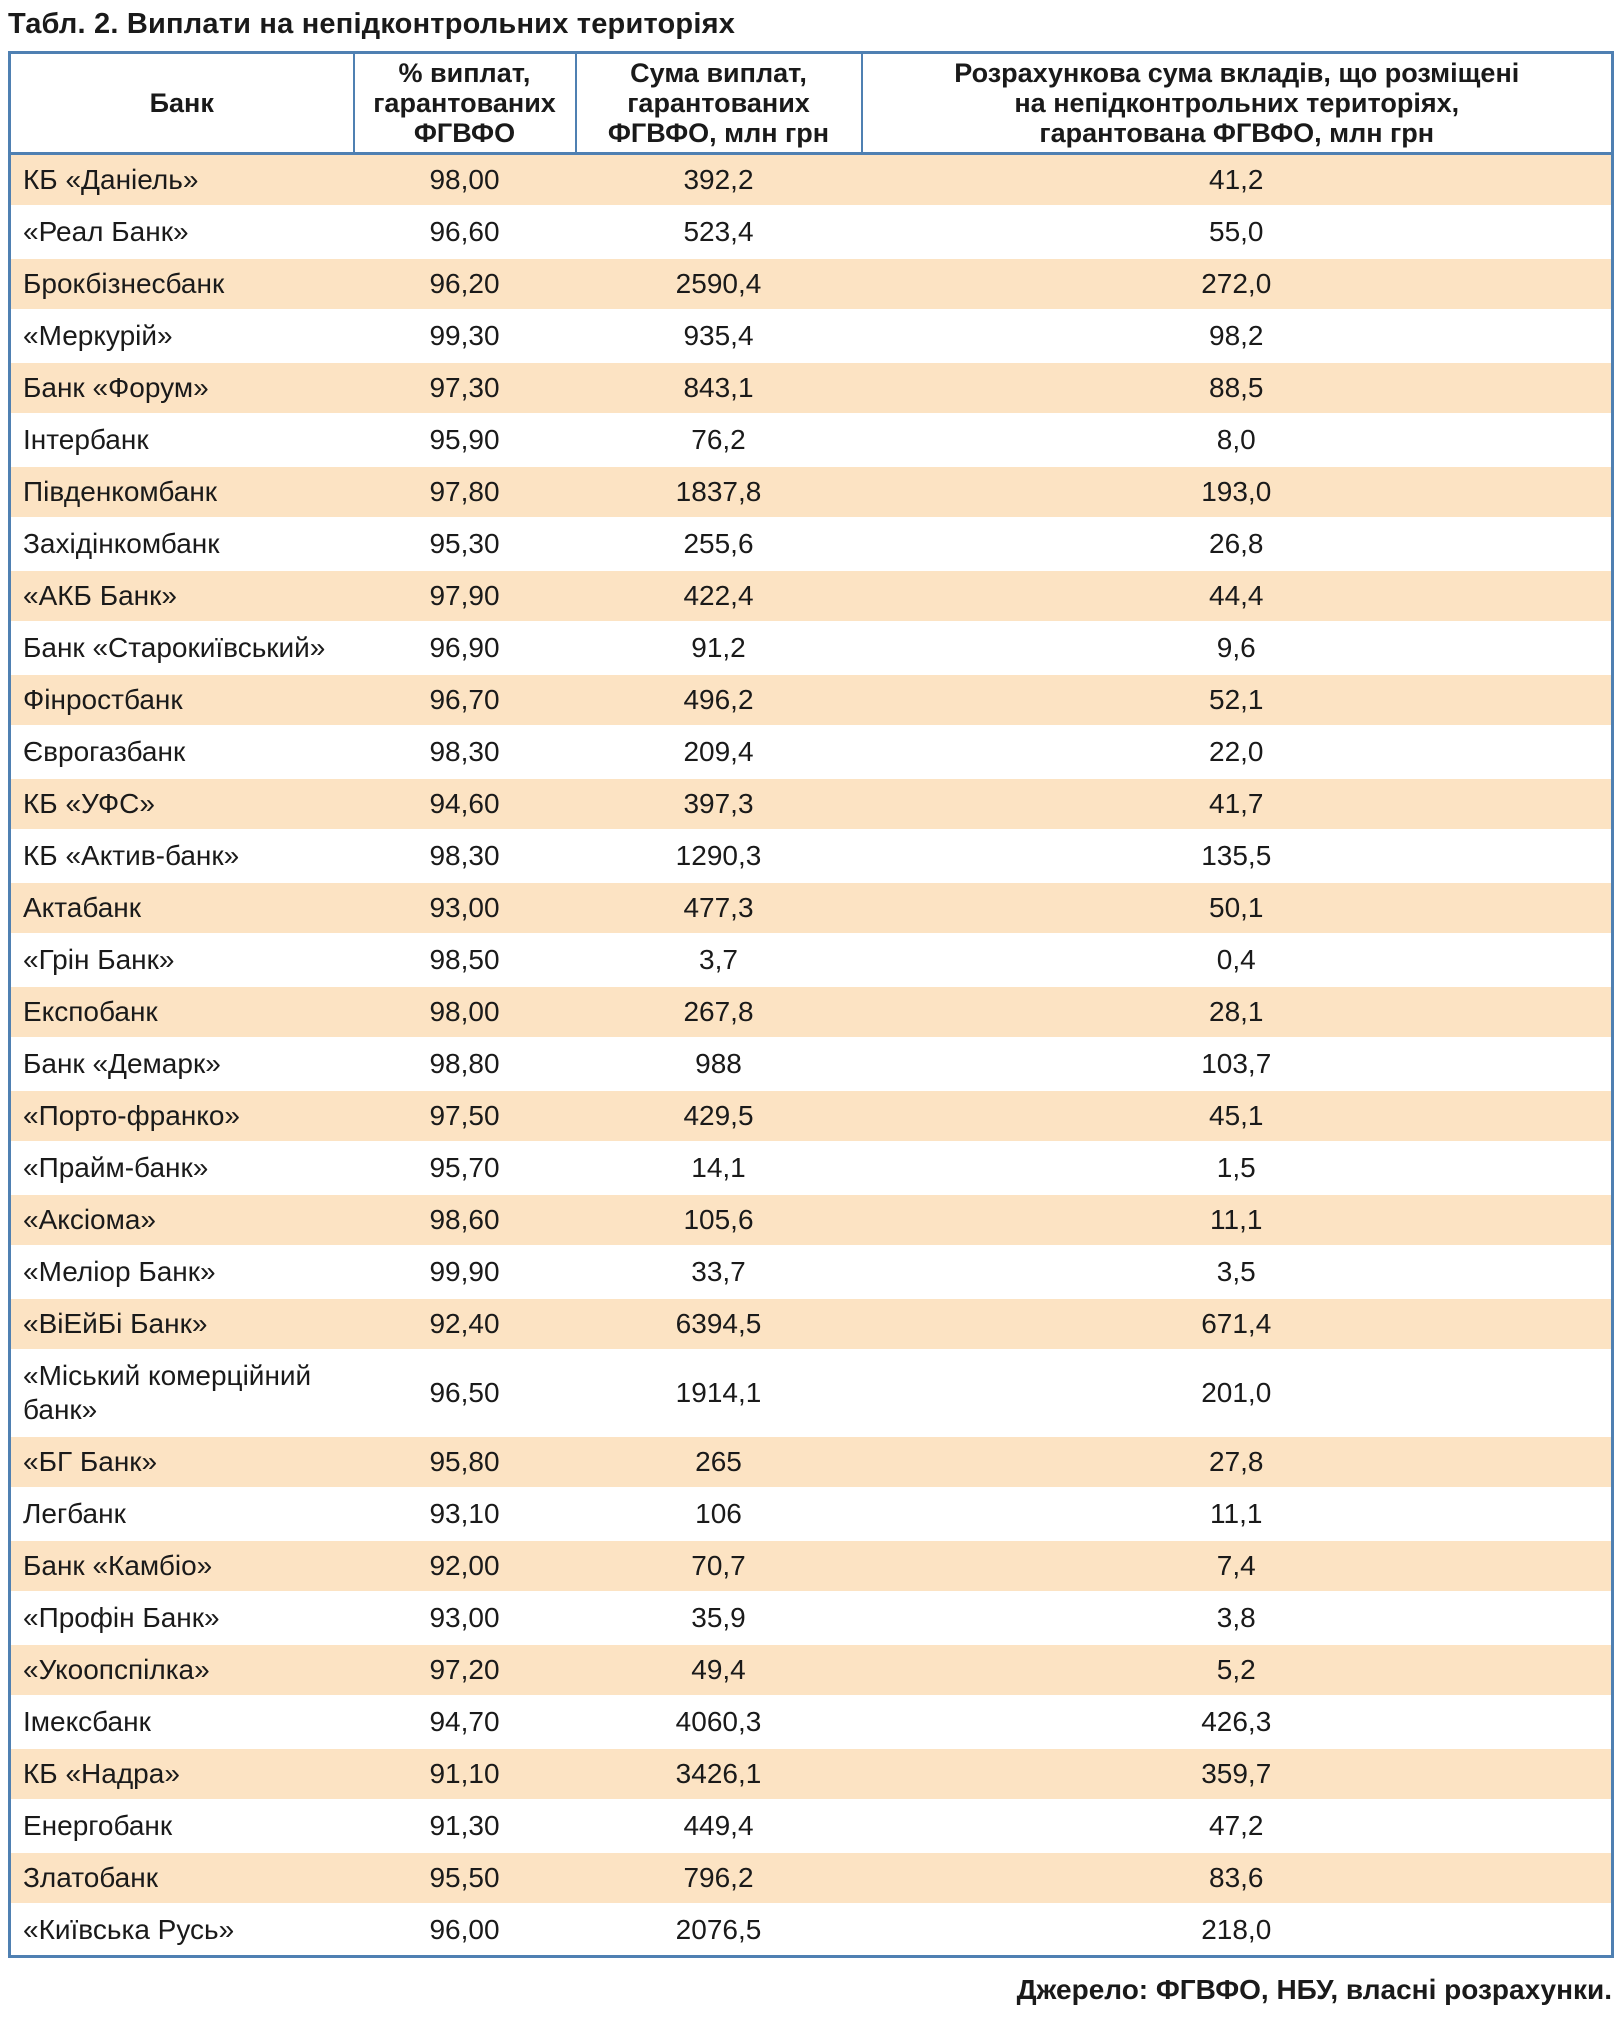 The image size is (1622, 2018). I want to click on bank-name-cell: Банк «Старокиївський», so click(174, 647).